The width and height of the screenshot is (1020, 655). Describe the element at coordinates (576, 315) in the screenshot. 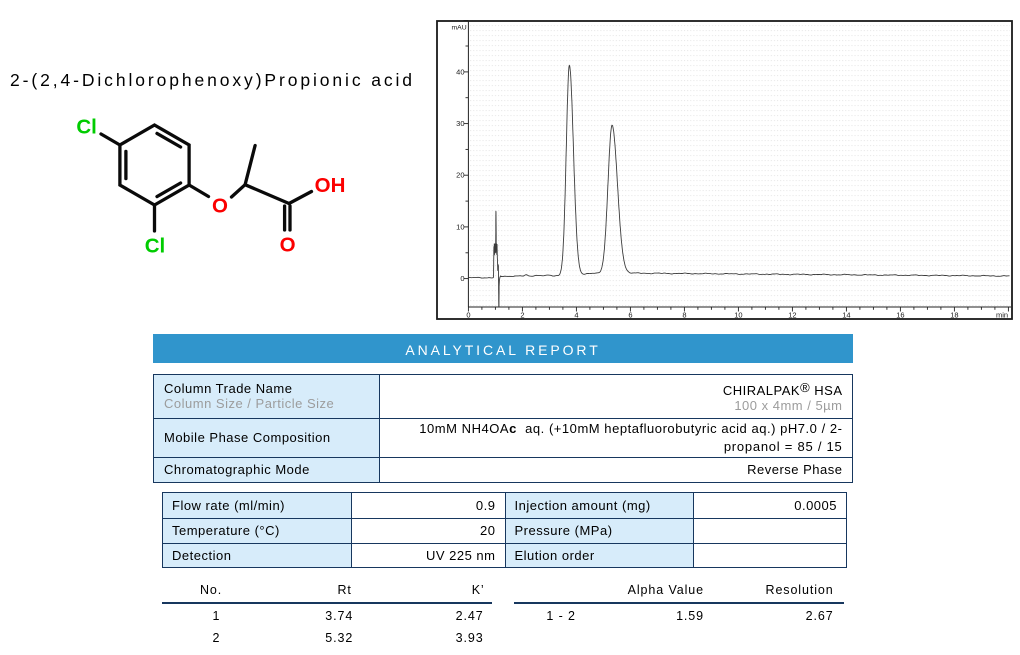

I see `svg-text: 4` at that location.